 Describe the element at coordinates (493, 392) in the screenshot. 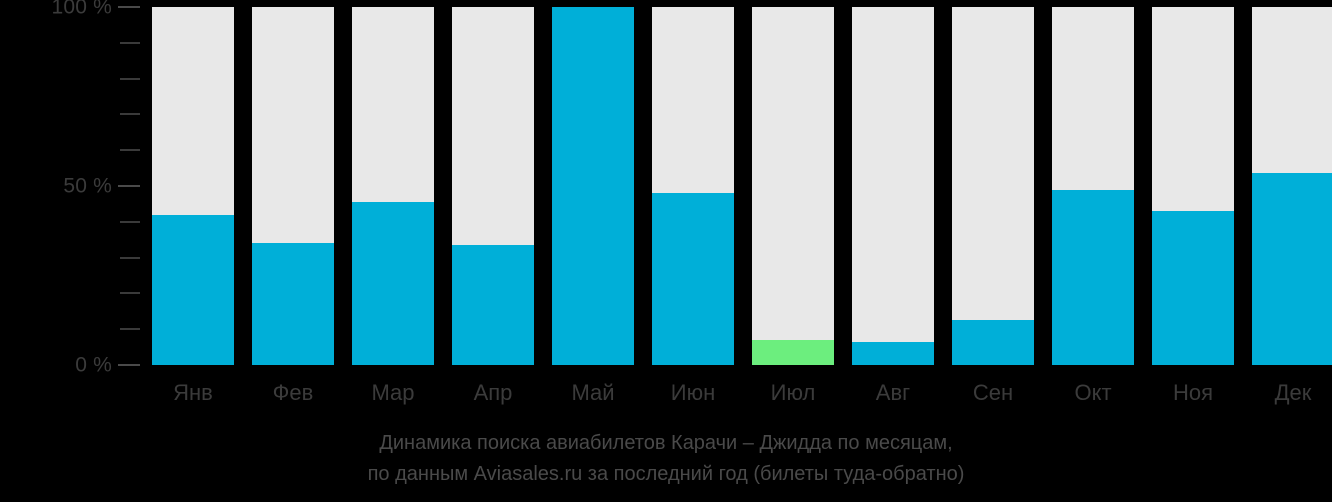

I see `x-axis-label: Апр` at that location.